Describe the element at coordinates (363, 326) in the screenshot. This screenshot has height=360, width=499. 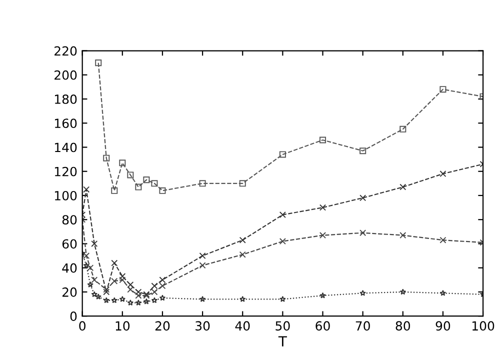
I see `x-tick-label: 70` at that location.